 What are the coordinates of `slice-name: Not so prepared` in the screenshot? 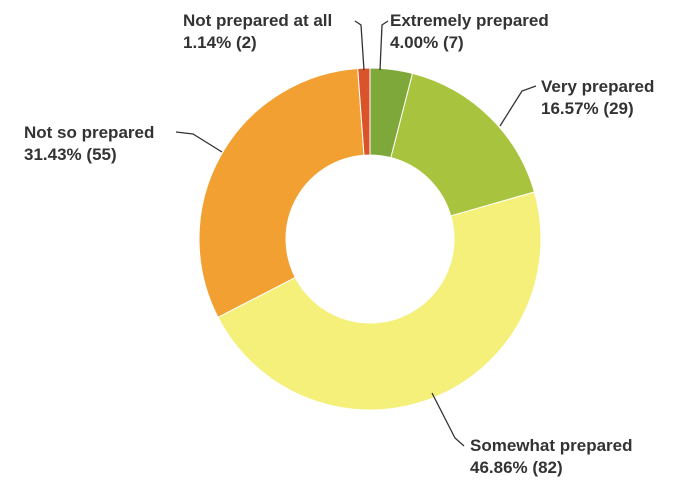 It's located at (89, 132).